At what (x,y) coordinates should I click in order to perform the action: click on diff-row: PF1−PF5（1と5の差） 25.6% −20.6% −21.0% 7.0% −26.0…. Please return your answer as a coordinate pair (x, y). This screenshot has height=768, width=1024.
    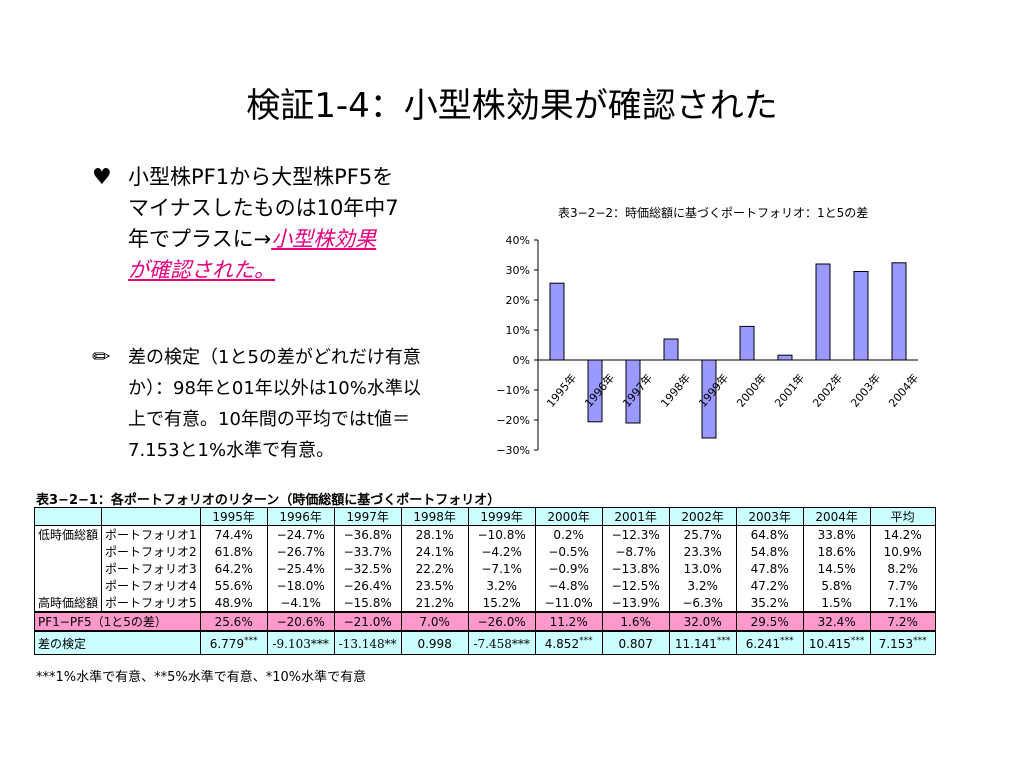
    Looking at the image, I should click on (485, 621).